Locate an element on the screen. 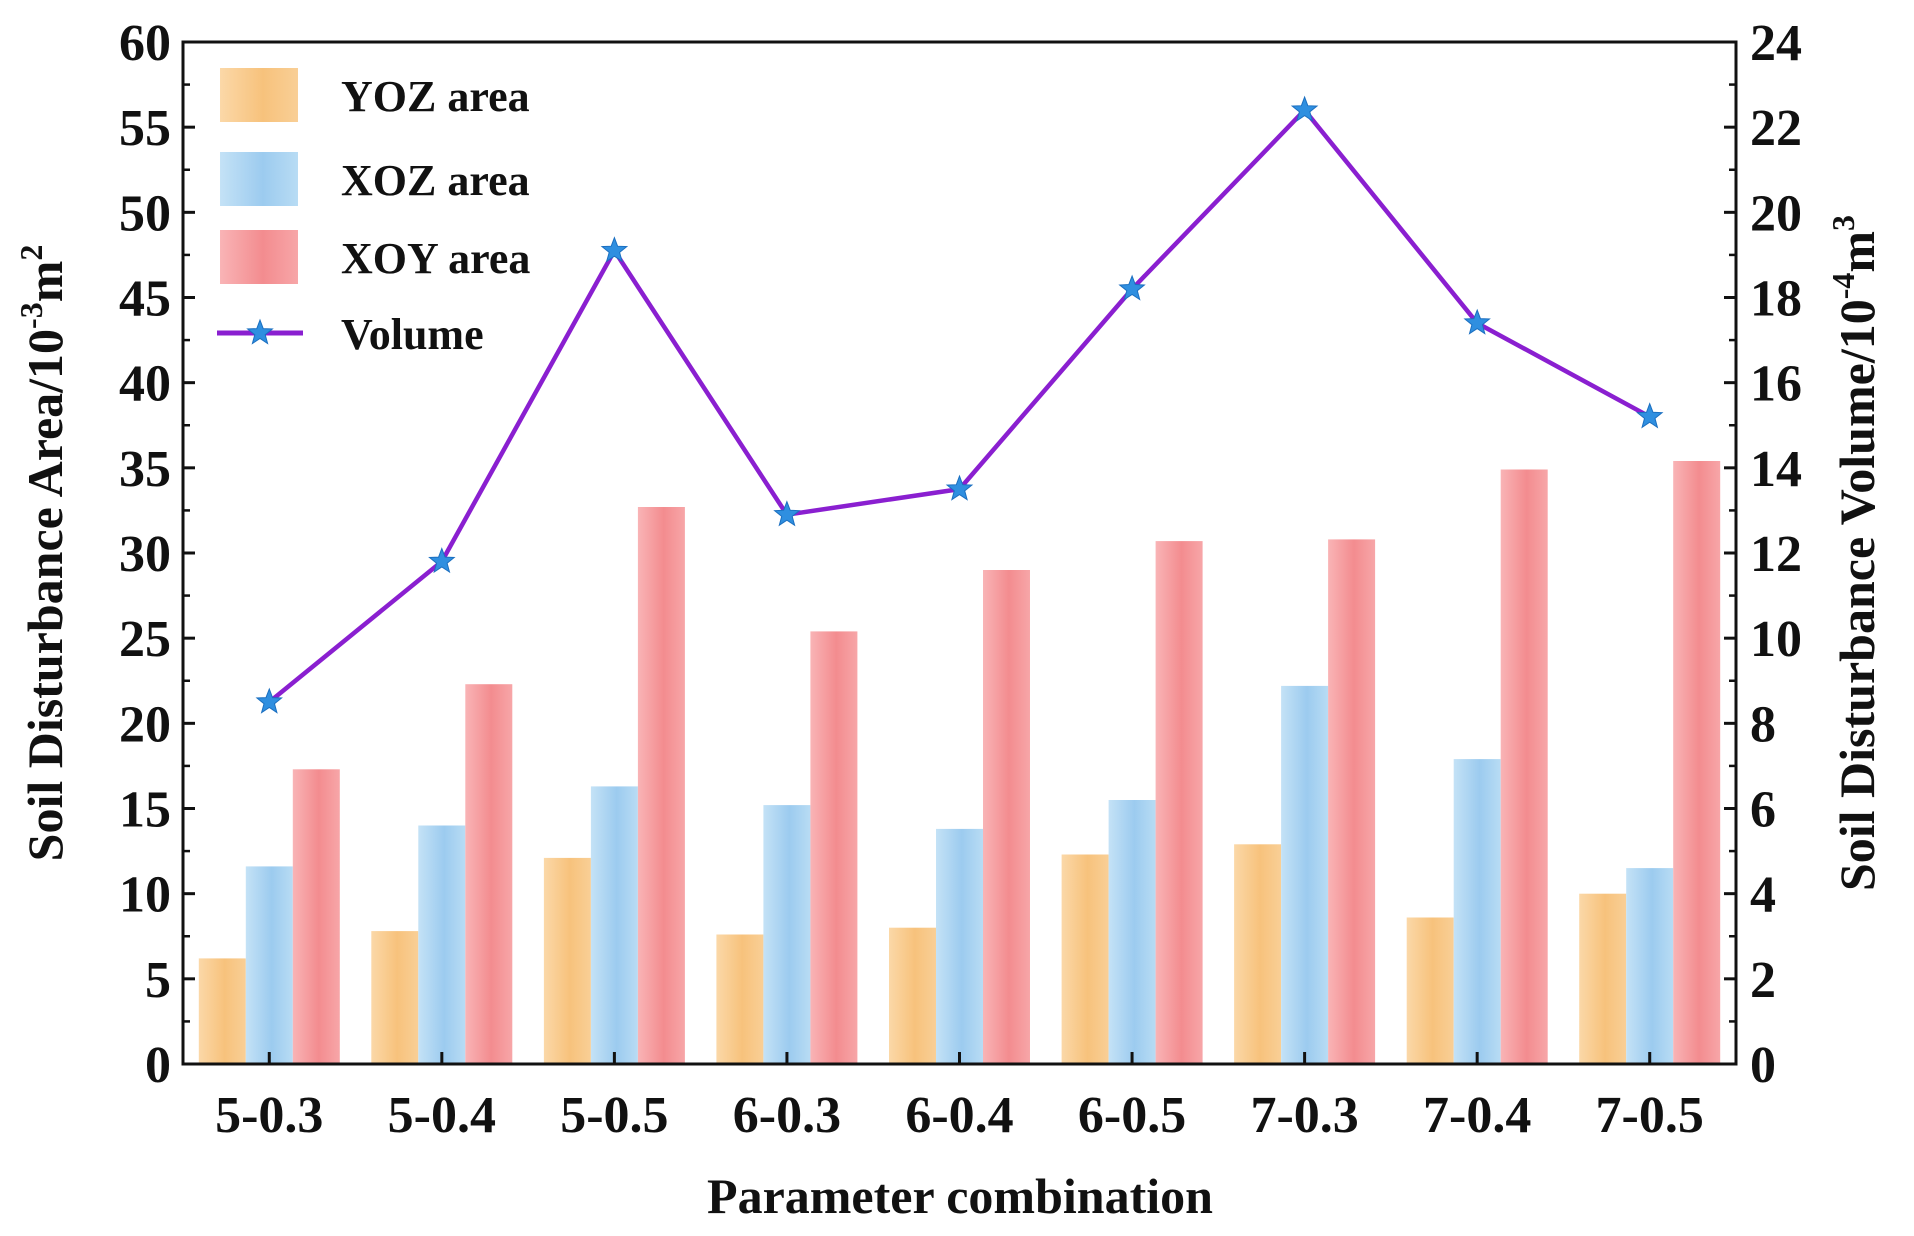  left-tick-label: 40 is located at coordinates (145, 384).